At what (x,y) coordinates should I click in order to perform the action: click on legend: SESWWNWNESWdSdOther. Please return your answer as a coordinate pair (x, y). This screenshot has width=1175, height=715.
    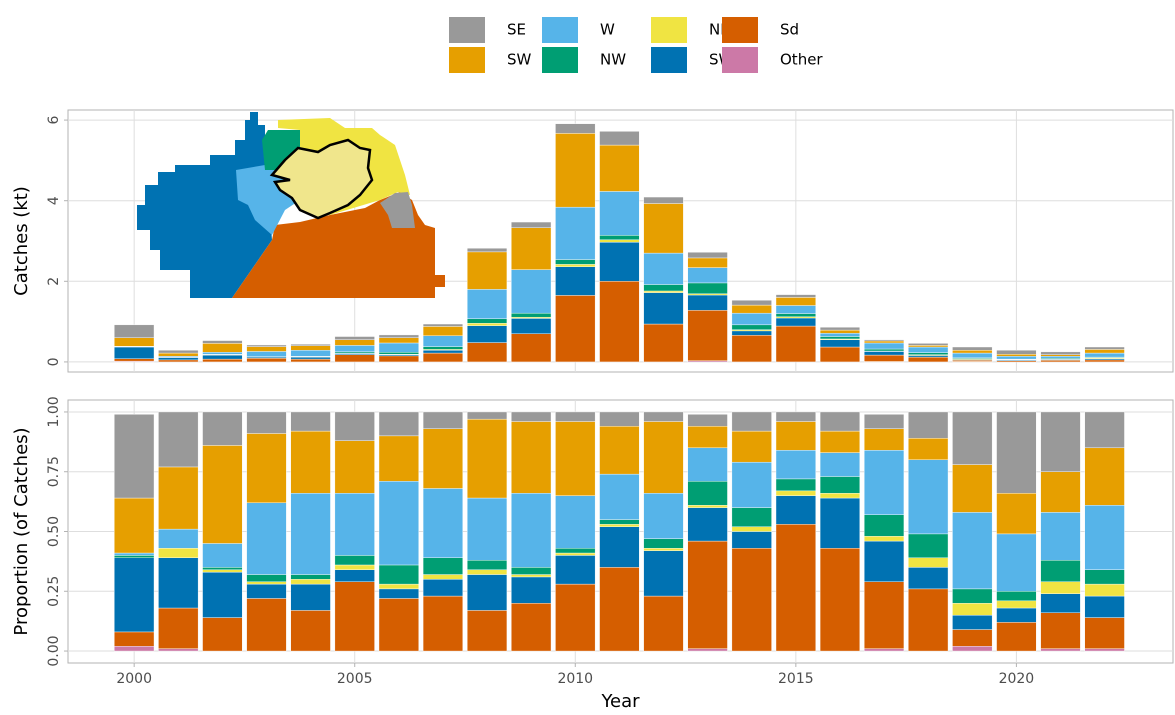
    Looking at the image, I should click on (636, 45).